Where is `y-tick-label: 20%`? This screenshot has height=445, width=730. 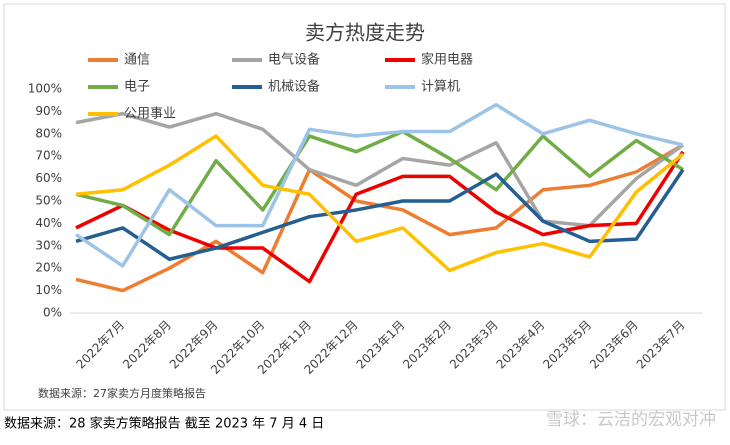
y-tick-label: 20% is located at coordinates (48, 268).